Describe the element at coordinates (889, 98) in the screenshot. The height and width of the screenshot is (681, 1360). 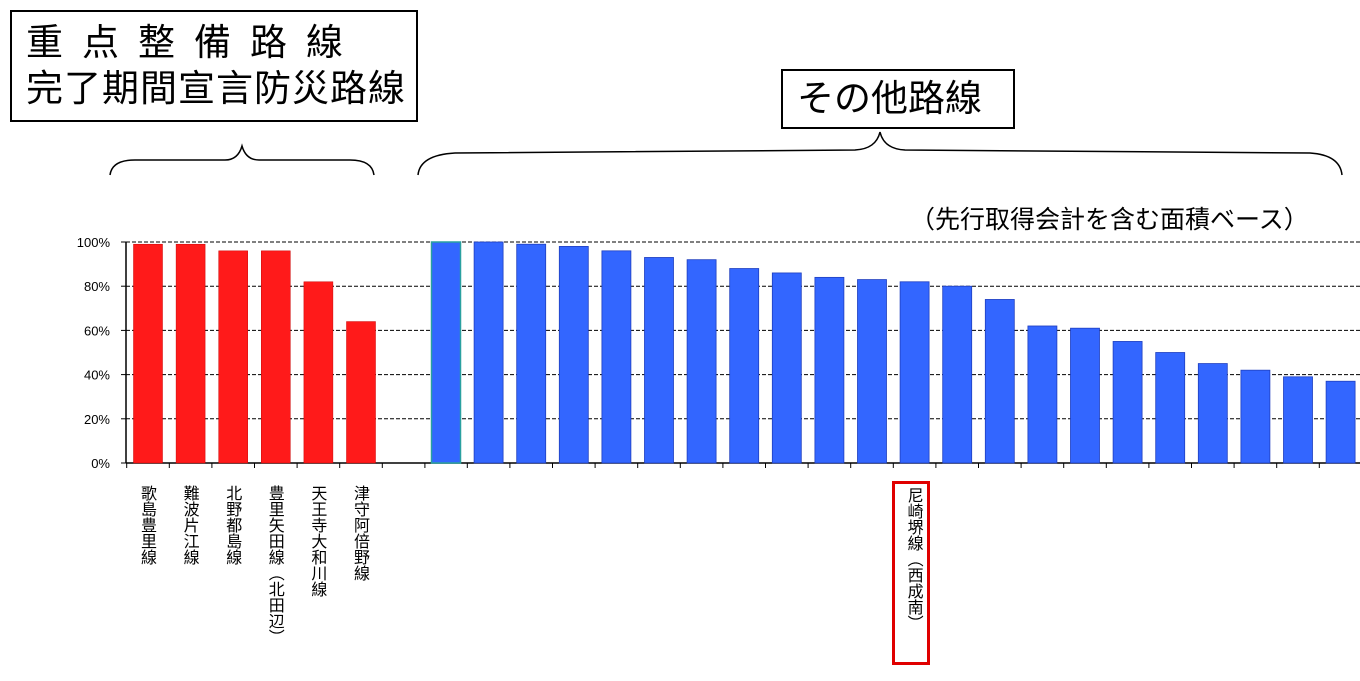
I see `other-group-label: その他路線` at that location.